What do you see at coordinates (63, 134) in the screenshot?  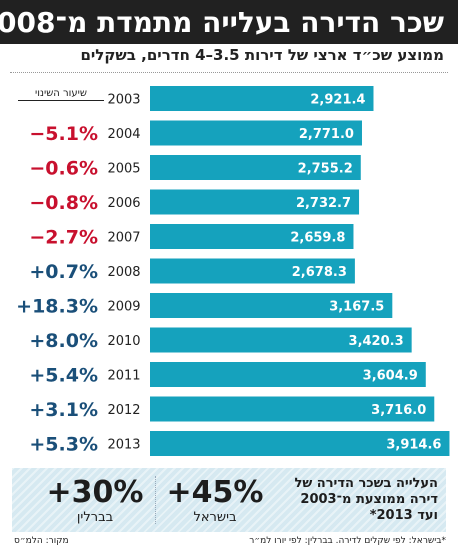 I see `change-label-2004: −5.1%` at bounding box center [63, 134].